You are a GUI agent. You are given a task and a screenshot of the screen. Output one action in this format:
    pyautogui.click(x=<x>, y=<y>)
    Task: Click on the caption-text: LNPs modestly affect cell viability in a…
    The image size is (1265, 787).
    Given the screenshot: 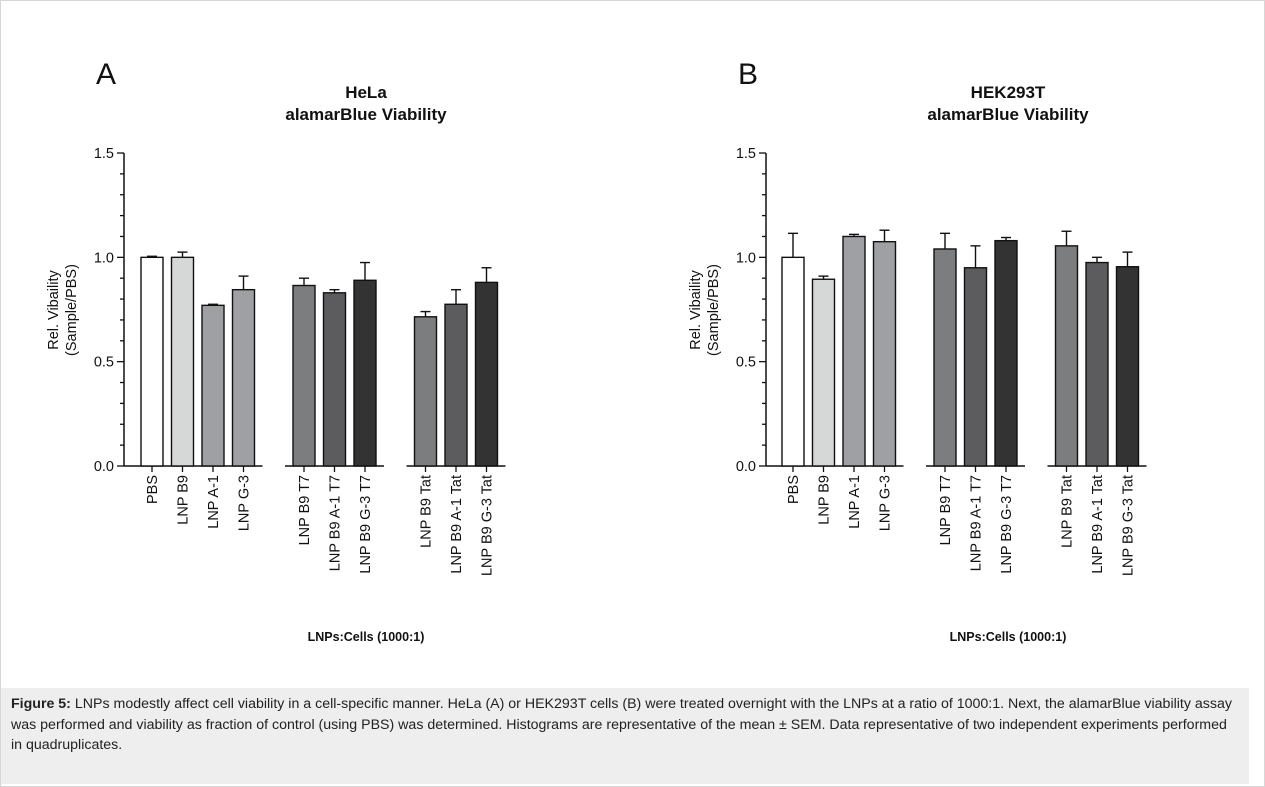 What is the action you would take?
    pyautogui.click(x=621, y=724)
    